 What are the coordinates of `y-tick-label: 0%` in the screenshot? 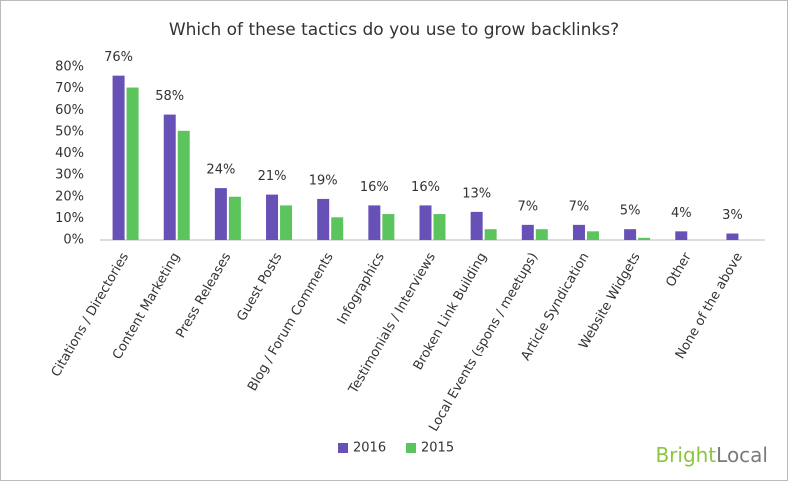 It's located at (73, 240).